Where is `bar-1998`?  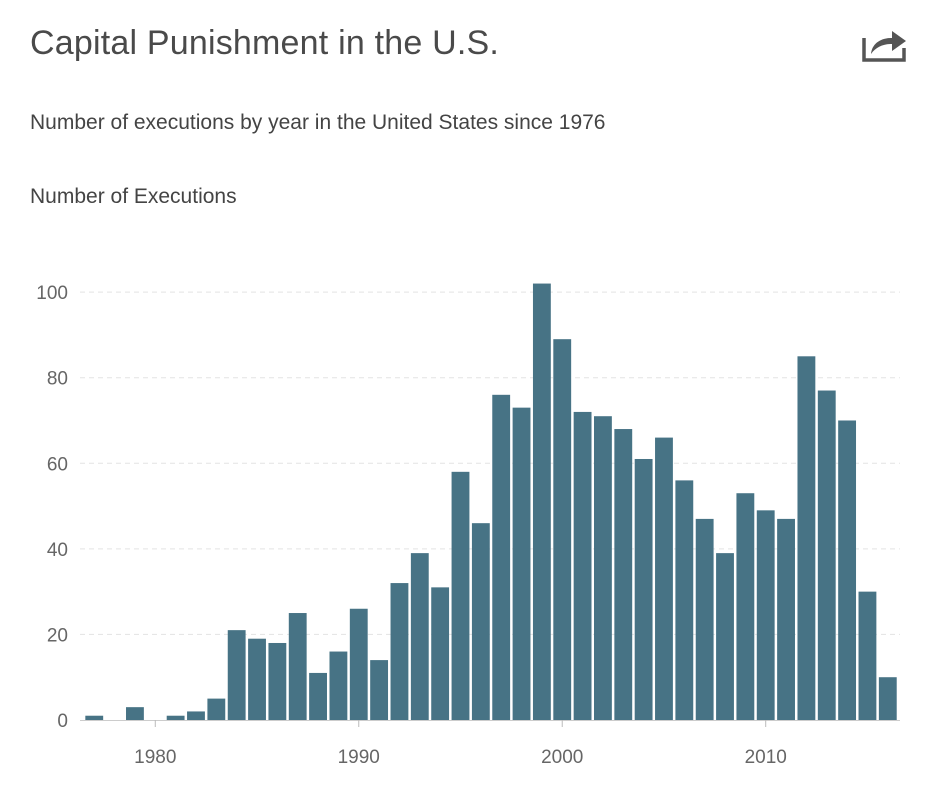 bar-1998 is located at coordinates (521, 563).